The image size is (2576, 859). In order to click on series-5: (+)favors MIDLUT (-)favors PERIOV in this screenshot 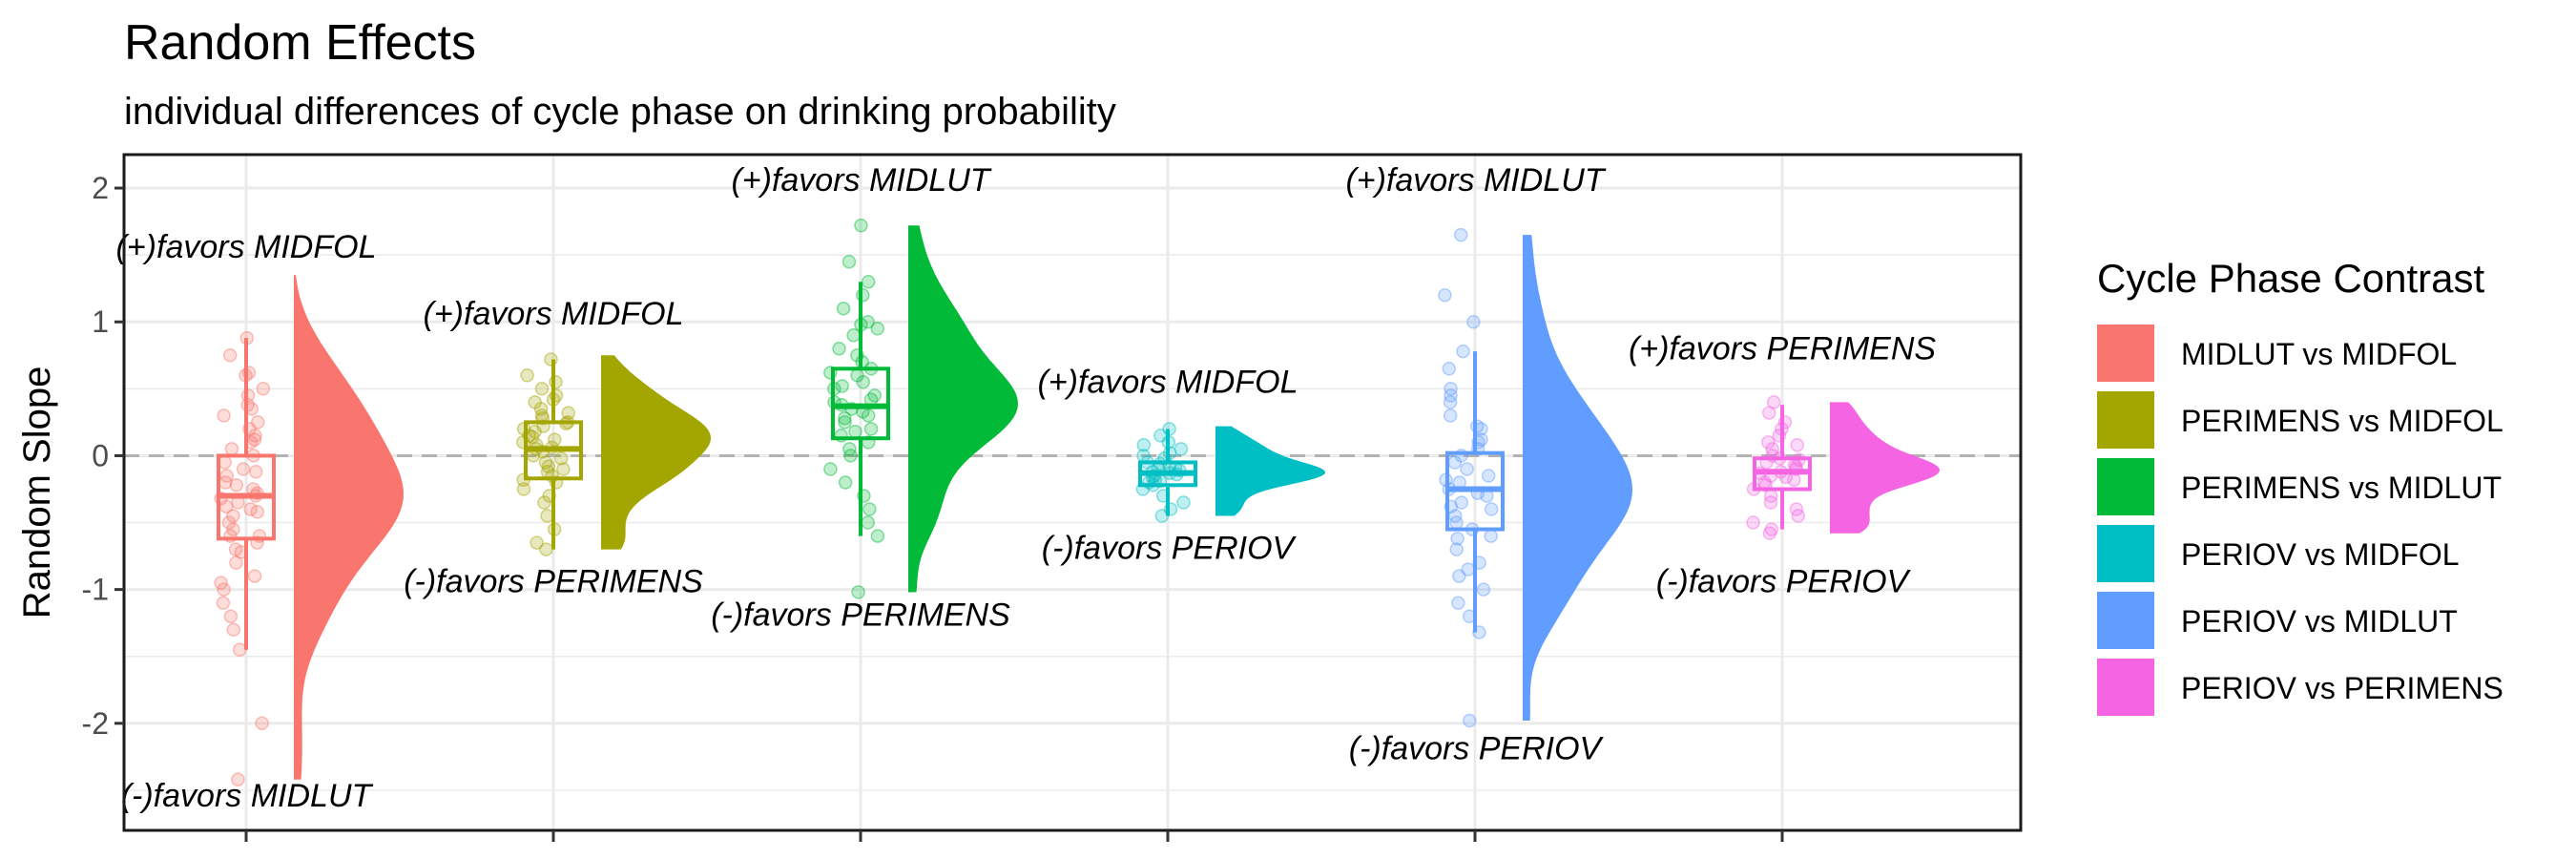, I will do `click(1488, 464)`.